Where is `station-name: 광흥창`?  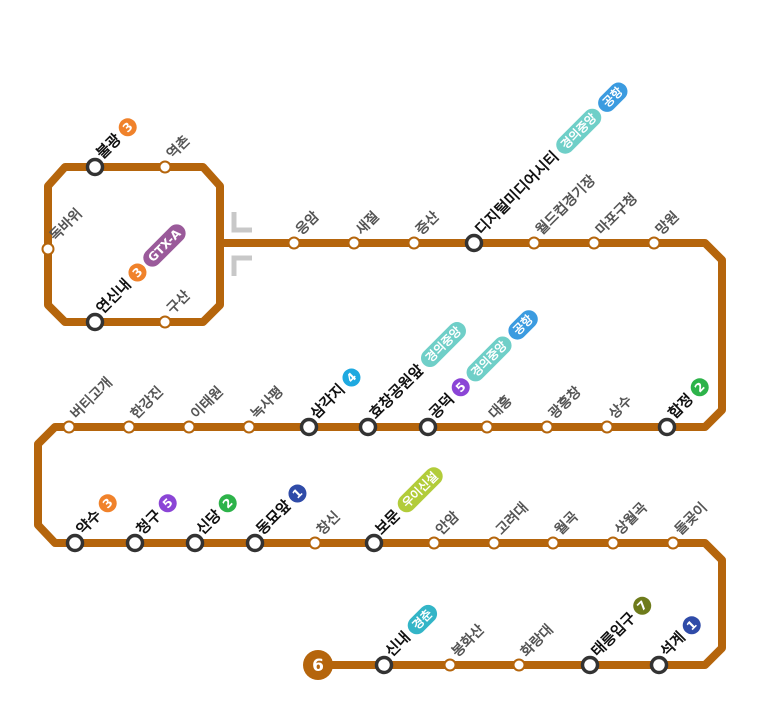
station-name: 광흥창 is located at coordinates (564, 402).